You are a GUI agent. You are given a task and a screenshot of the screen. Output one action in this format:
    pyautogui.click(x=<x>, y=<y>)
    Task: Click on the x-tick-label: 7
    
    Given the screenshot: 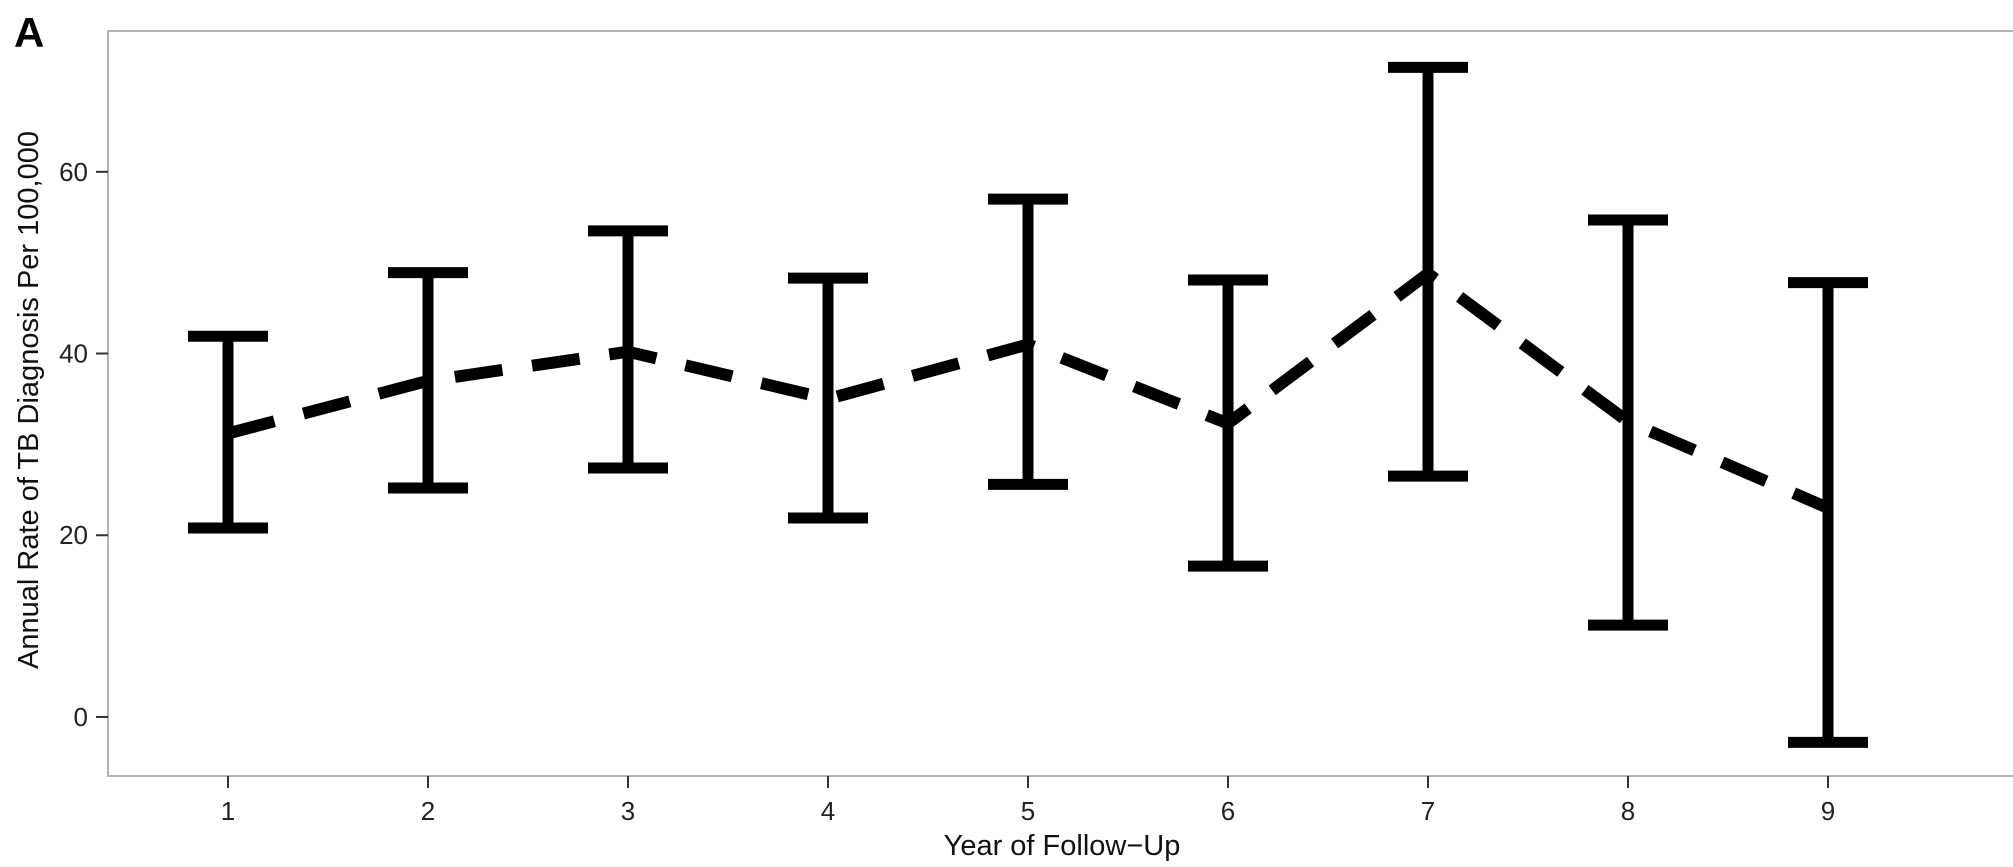 What is the action you would take?
    pyautogui.click(x=1428, y=811)
    